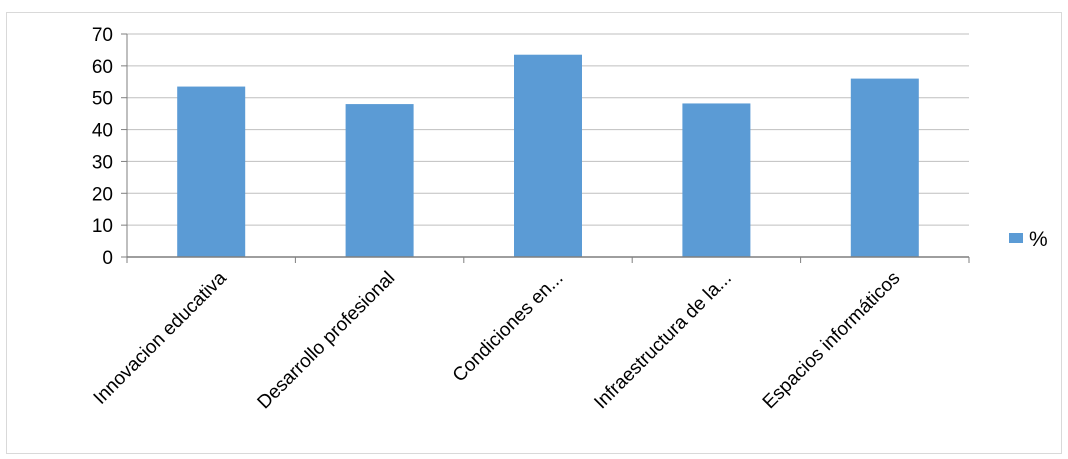  What do you see at coordinates (160, 337) in the screenshot?
I see `category-label: Innovacion educativa` at bounding box center [160, 337].